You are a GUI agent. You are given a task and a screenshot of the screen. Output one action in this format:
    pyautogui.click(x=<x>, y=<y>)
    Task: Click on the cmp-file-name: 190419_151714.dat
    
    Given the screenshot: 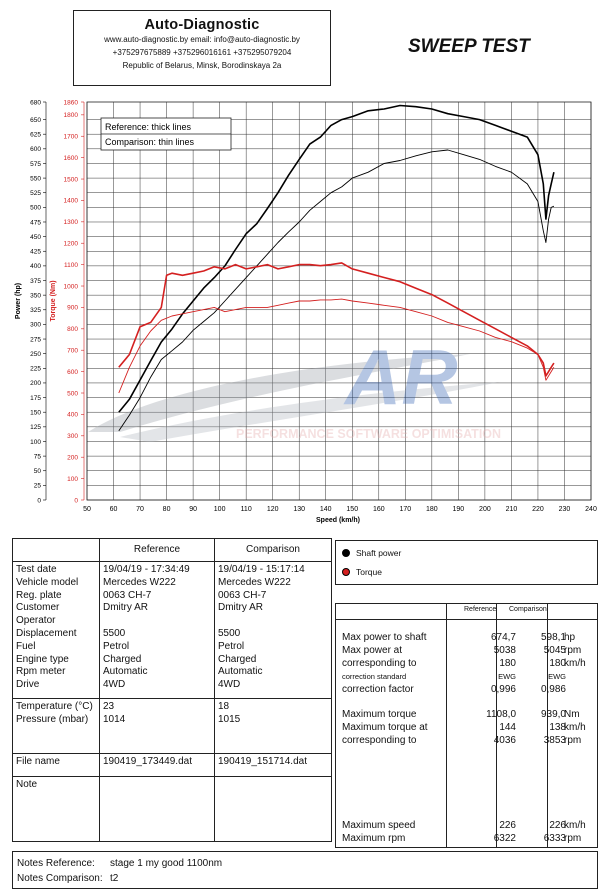 What is the action you would take?
    pyautogui.click(x=273, y=765)
    